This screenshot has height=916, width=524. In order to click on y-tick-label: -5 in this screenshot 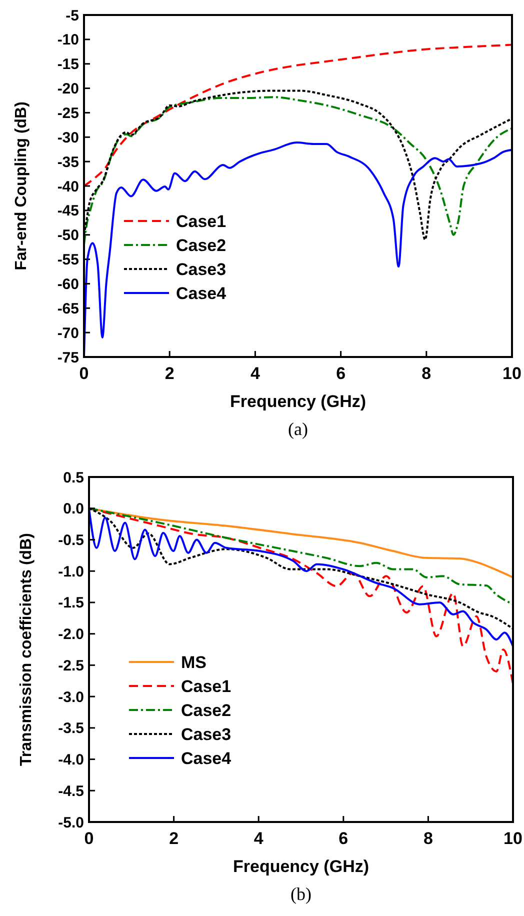, I will do `click(72, 15)`.